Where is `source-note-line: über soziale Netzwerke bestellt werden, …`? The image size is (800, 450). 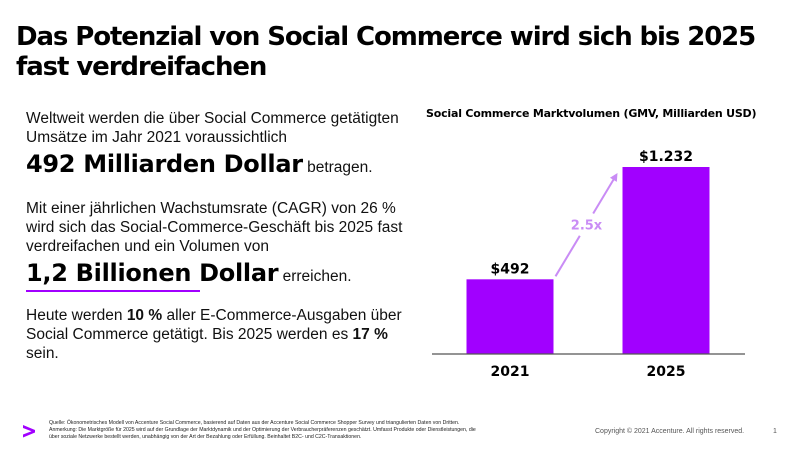 source-note-line: über soziale Netzwerke bestellt werden, … is located at coordinates (205, 437).